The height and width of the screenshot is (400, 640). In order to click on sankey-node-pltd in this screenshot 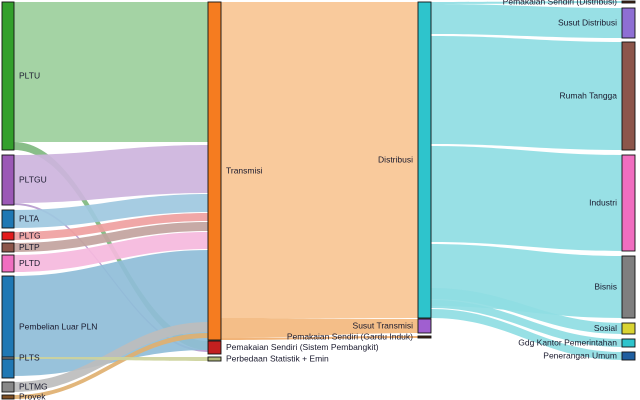, I will do `click(8, 263)`.